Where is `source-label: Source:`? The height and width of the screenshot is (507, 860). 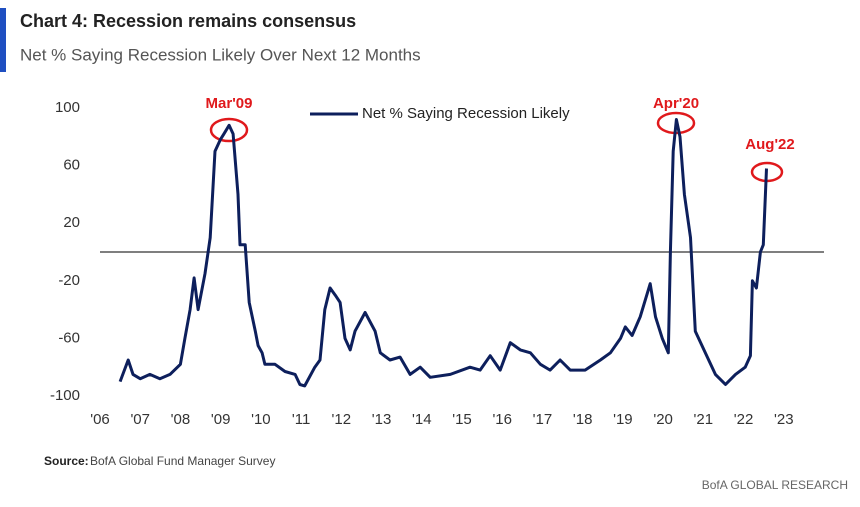
source-label: Source: is located at coordinates (66, 461).